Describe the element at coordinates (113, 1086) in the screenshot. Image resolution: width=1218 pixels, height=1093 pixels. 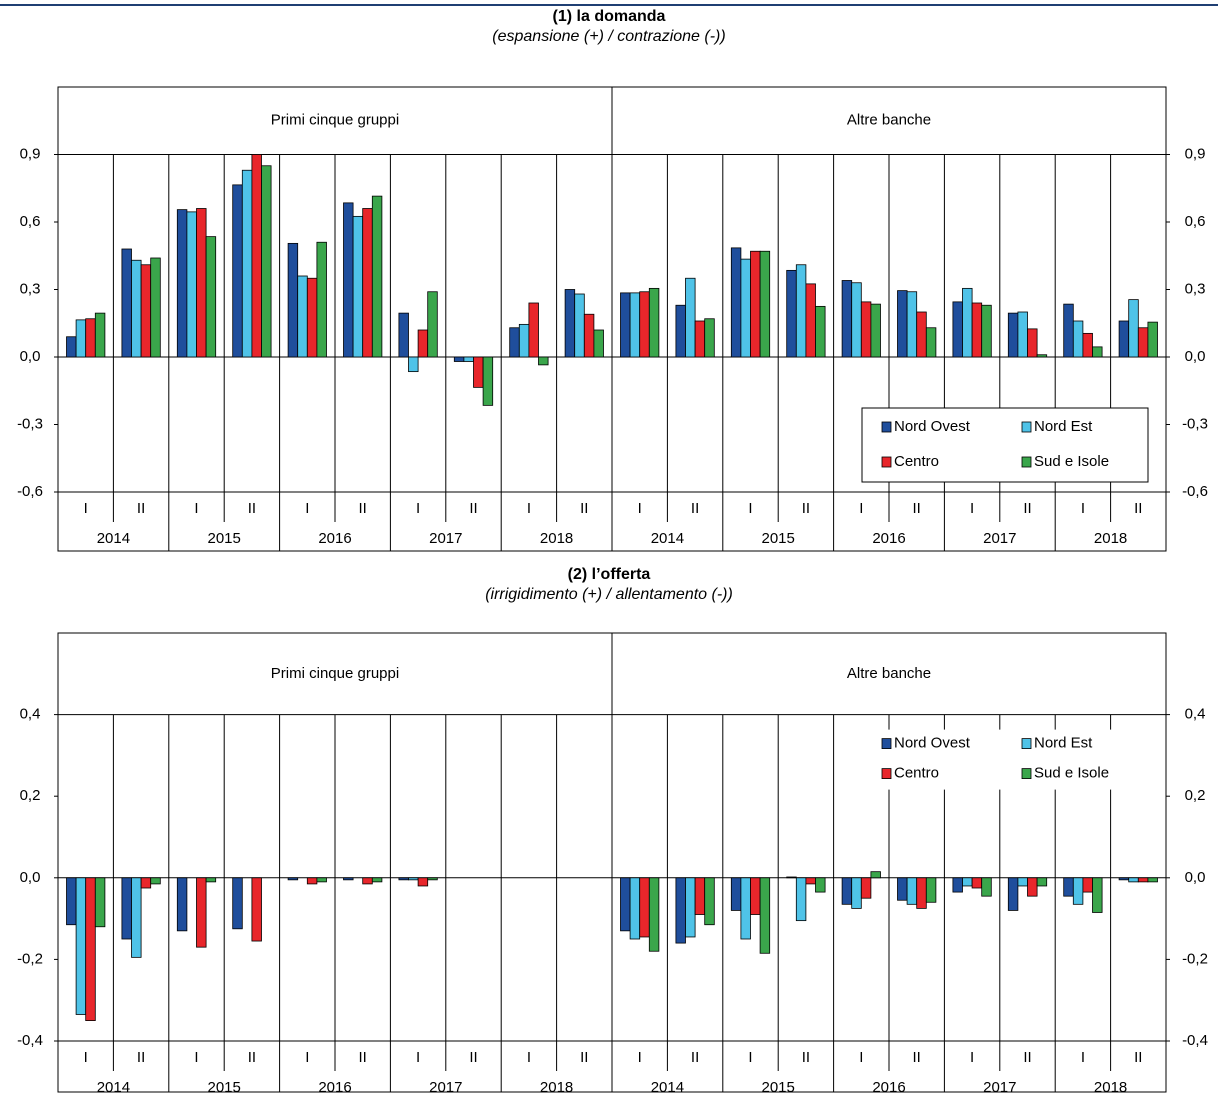
I see `year-label: 2014` at that location.